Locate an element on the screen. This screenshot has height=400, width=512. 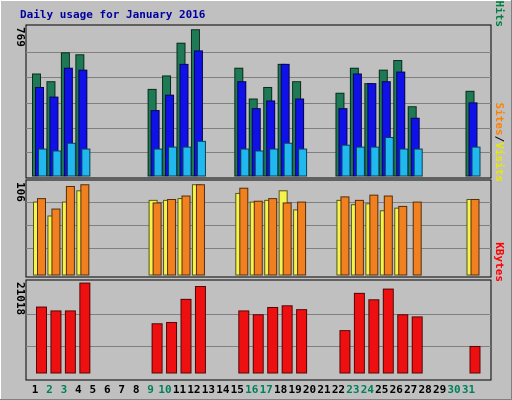
x-tick-label: 23 is located at coordinates (352, 389).